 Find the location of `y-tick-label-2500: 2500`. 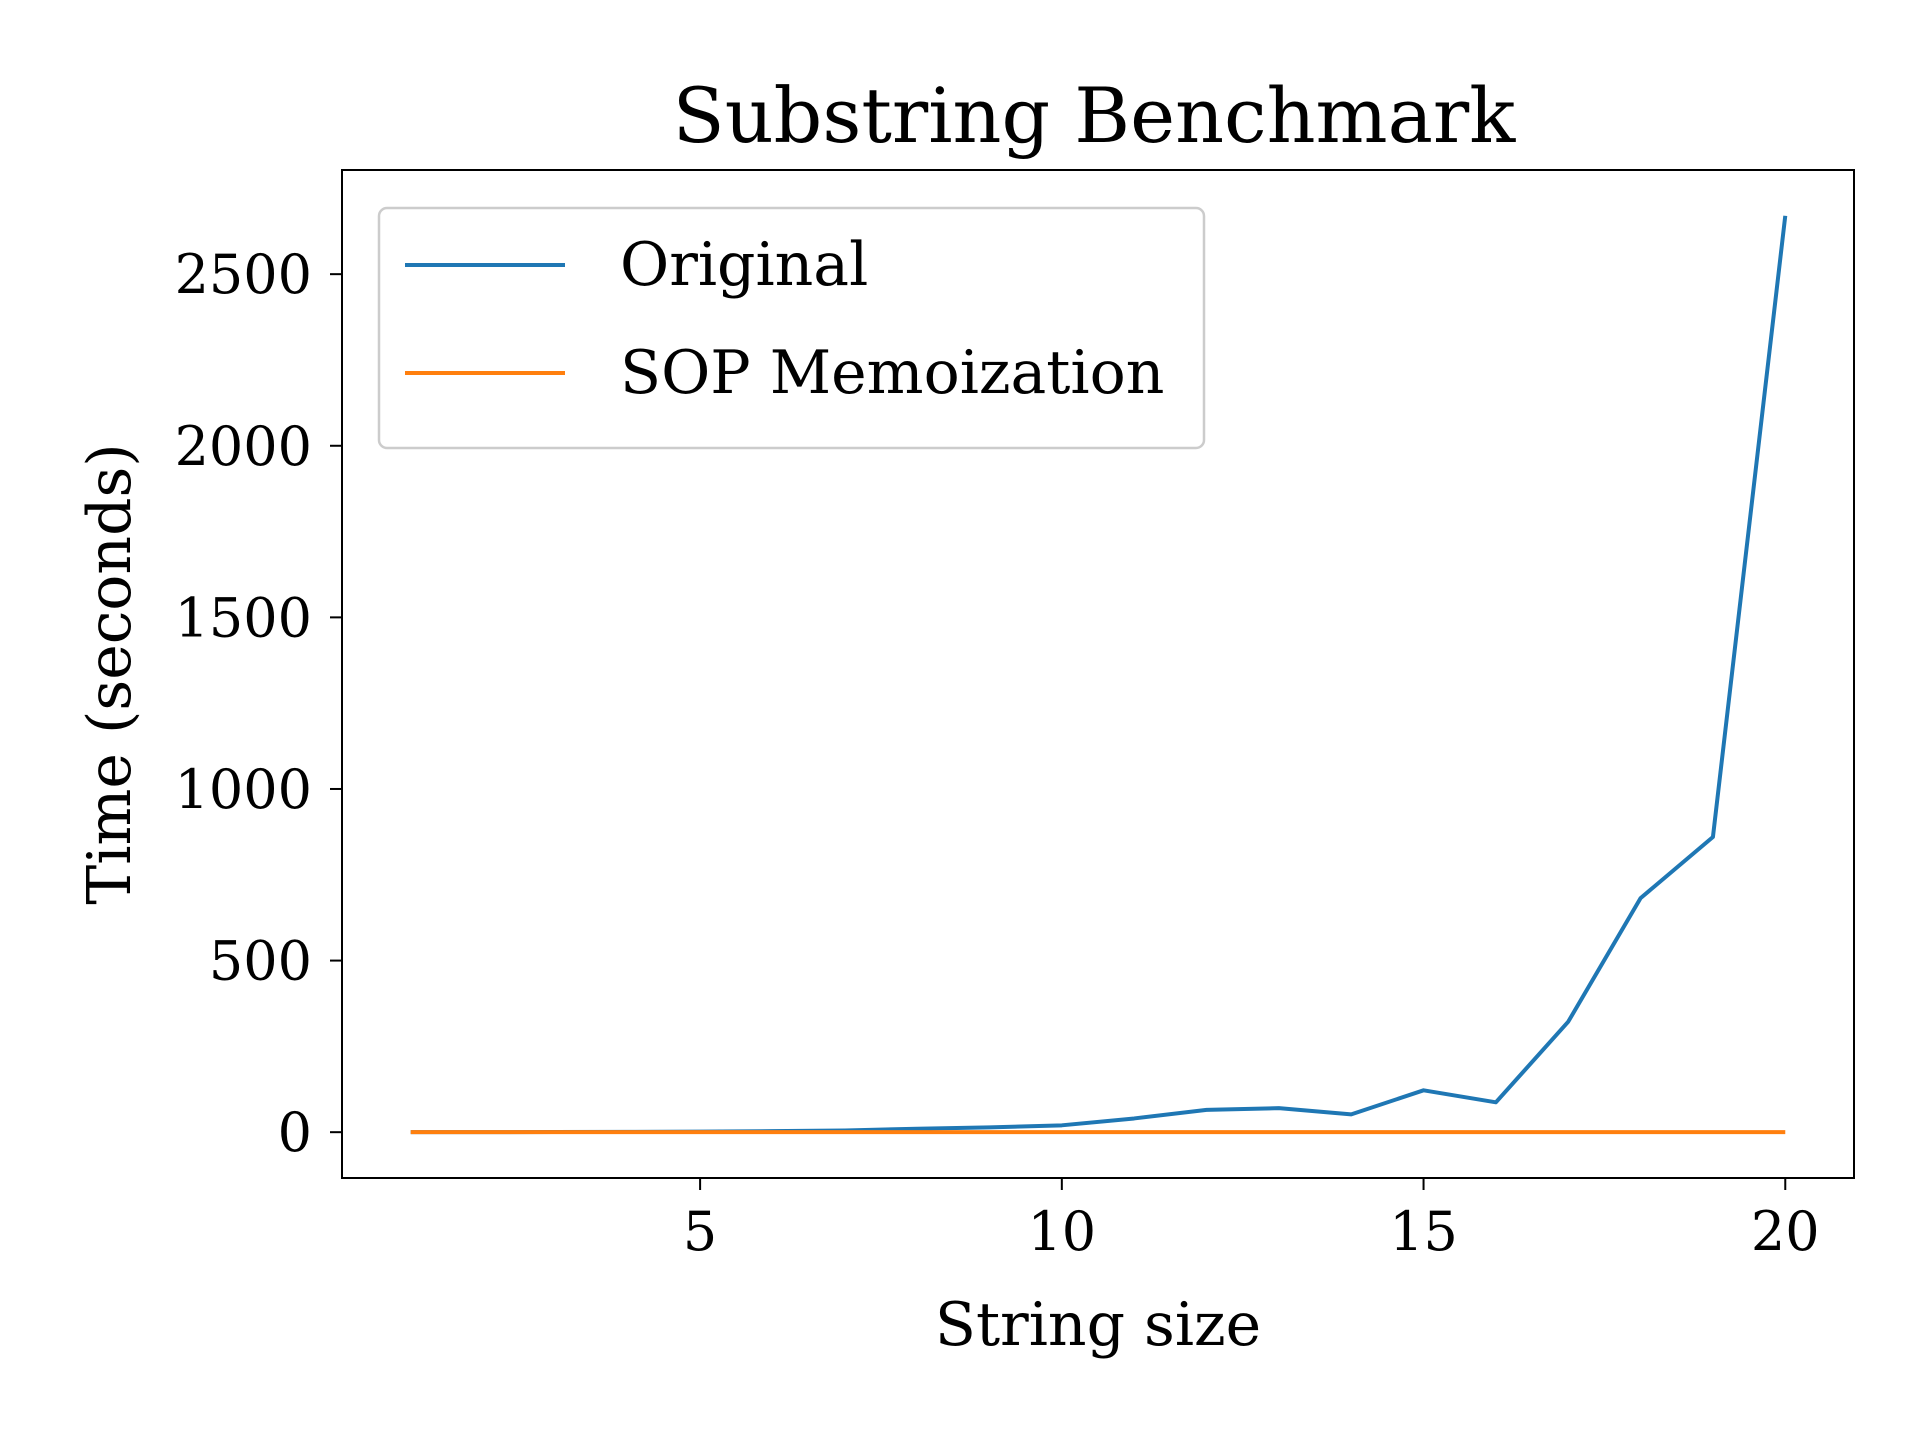

y-tick-label-2500: 2500 is located at coordinates (243, 274).